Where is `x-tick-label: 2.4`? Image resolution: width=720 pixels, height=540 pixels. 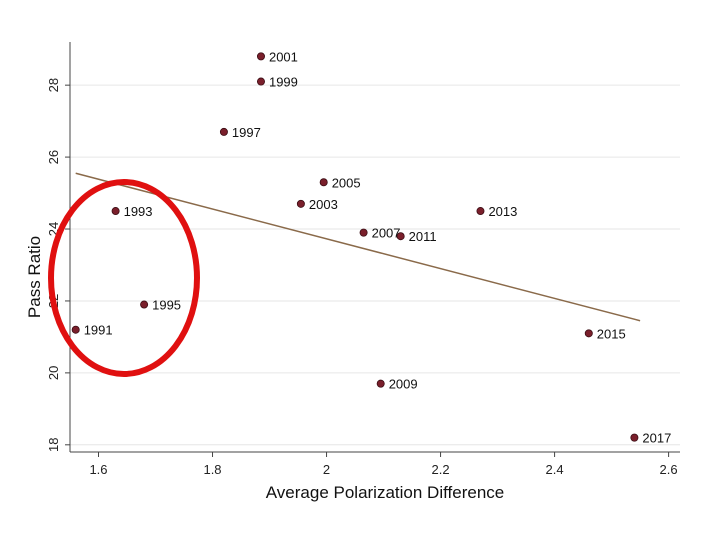
x-tick-label: 2.4 is located at coordinates (555, 469).